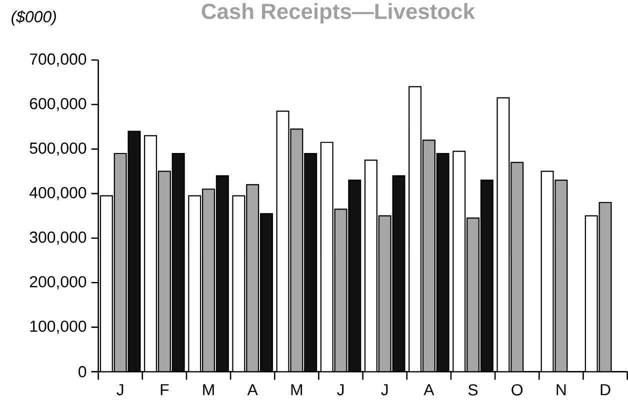 This screenshot has width=628, height=404. I want to click on y-tick-label: 700,000, so click(58, 60).